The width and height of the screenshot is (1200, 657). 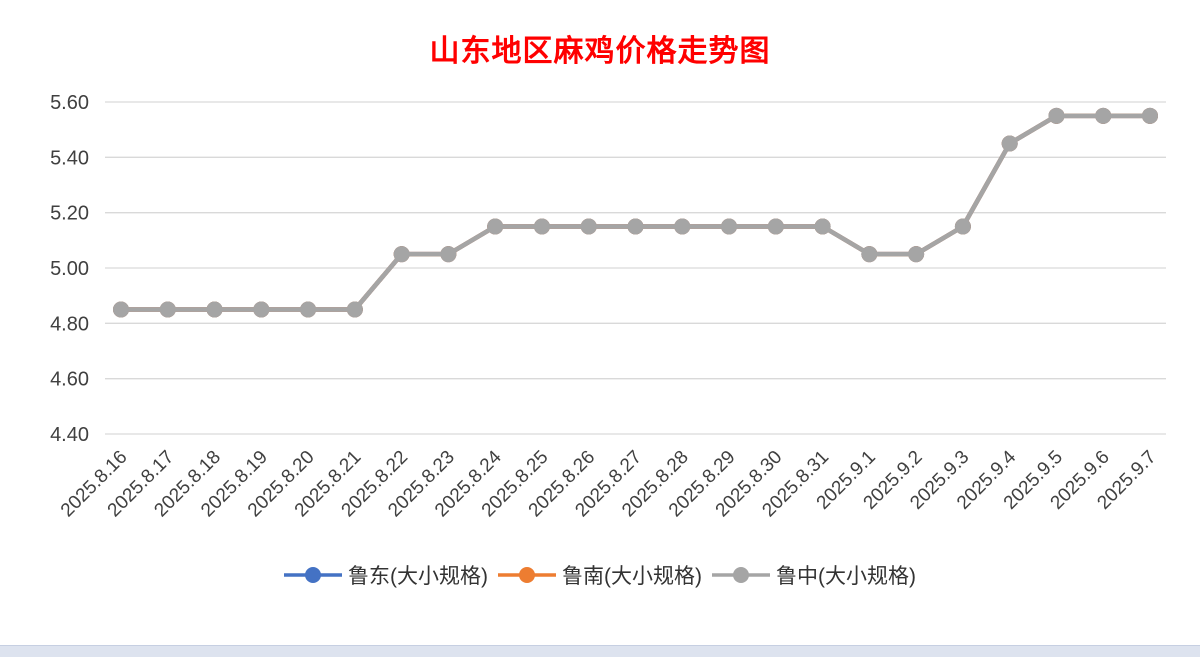 I want to click on y-axis-tick-label: 4.40, so click(x=69, y=435).